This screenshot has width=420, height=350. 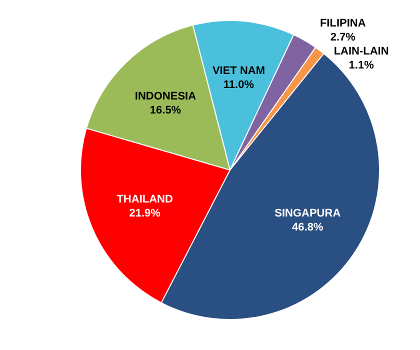 I want to click on slice-label: LAIN-LAIN, so click(x=361, y=51).